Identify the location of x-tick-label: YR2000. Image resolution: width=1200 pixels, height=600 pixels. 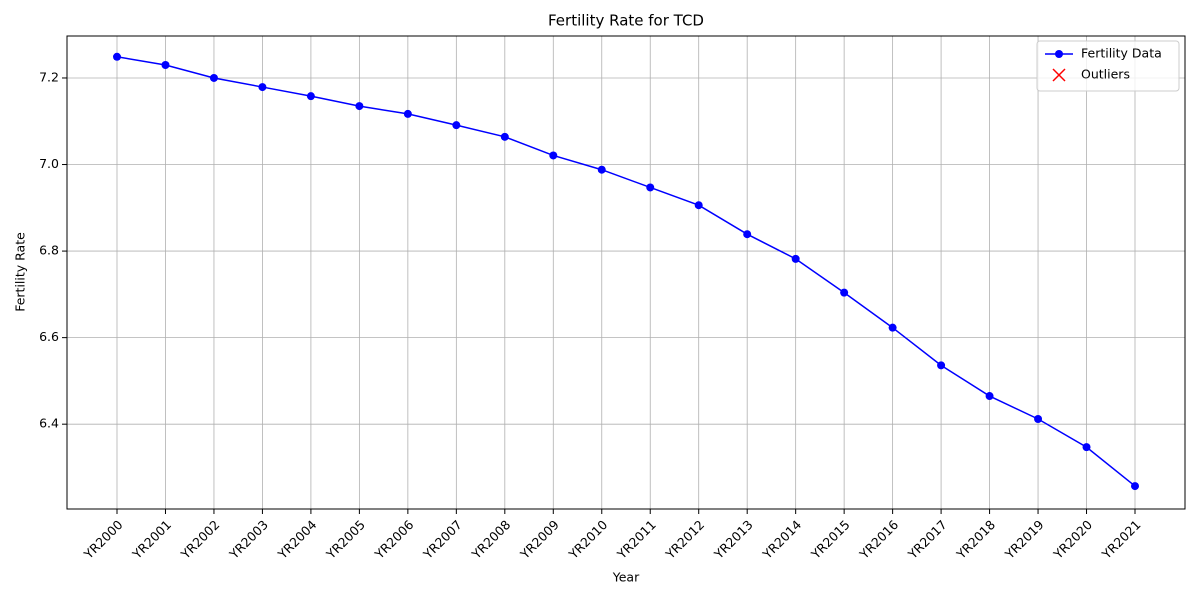
(102, 539).